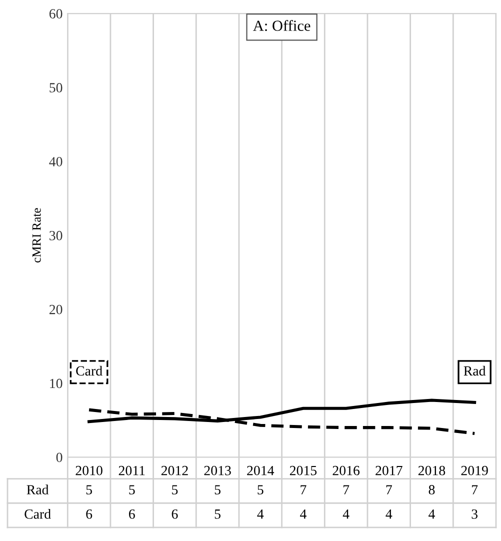 This screenshot has height=541, width=501. Describe the element at coordinates (431, 489) in the screenshot. I see `data-label: 8` at that location.